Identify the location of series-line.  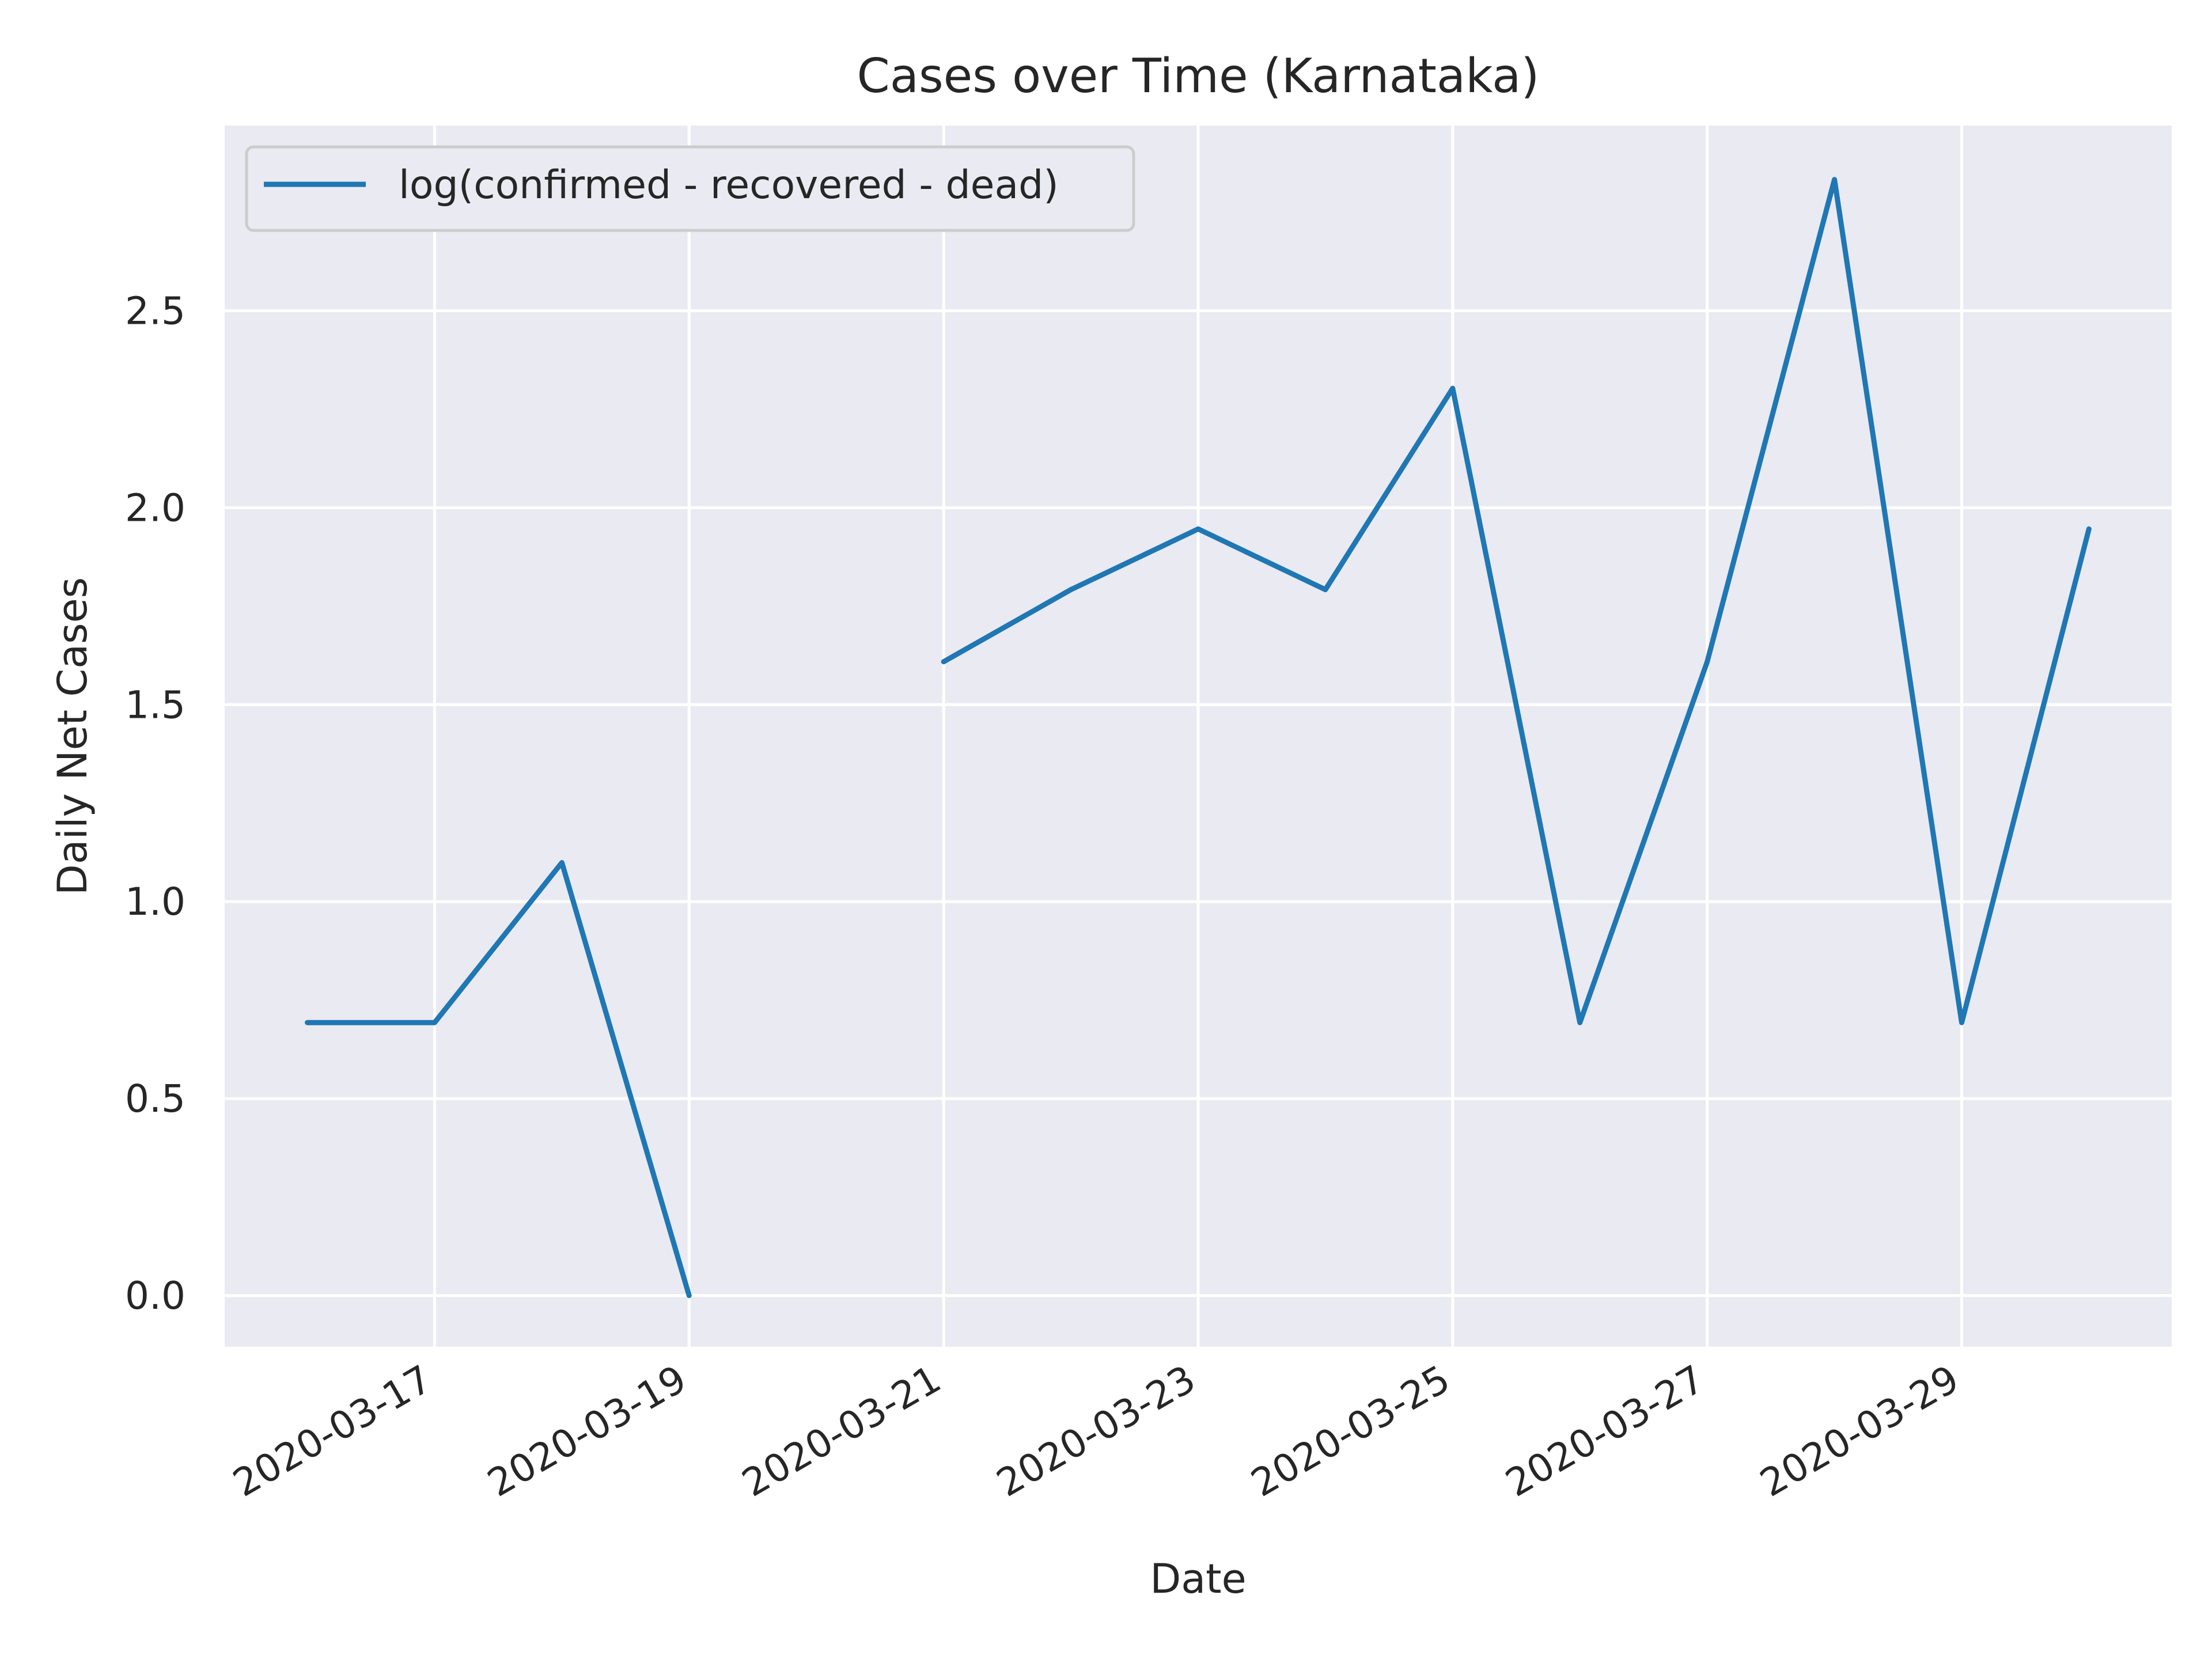
(498, 1079).